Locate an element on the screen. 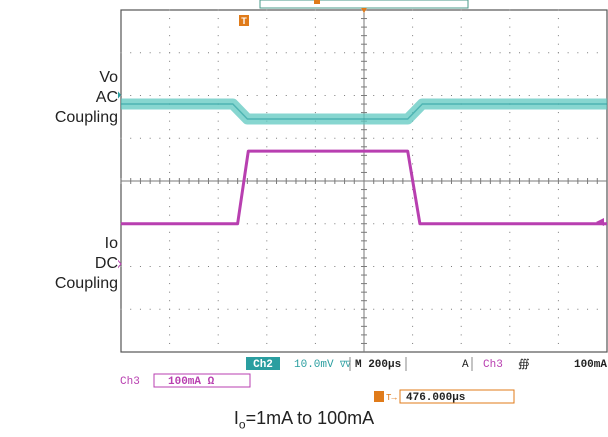 The height and width of the screenshot is (437, 608). trigger-mode: A is located at coordinates (465, 365).